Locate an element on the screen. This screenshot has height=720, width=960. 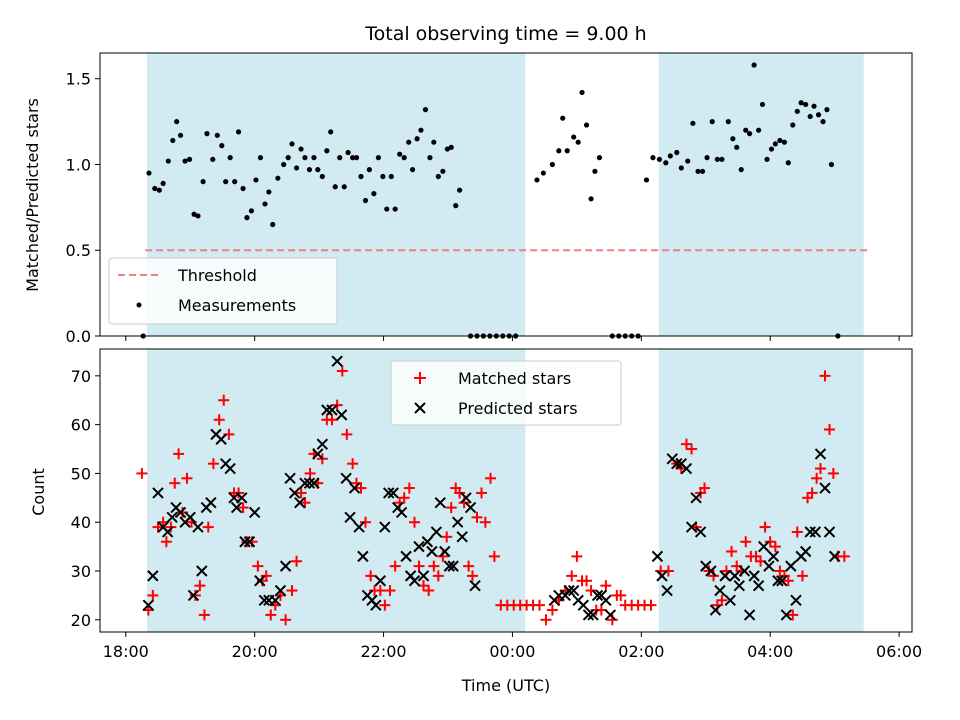
top-legend-box is located at coordinates (223, 291).